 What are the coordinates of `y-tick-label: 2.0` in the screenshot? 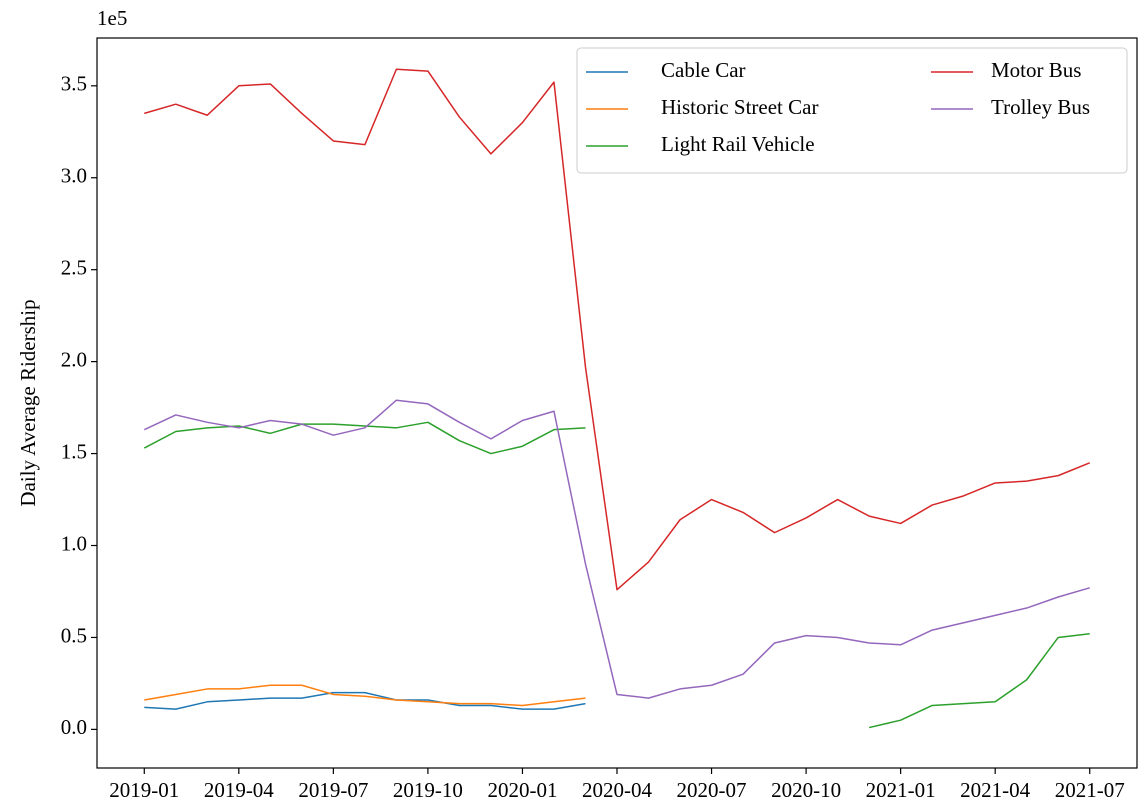 It's located at (74, 359).